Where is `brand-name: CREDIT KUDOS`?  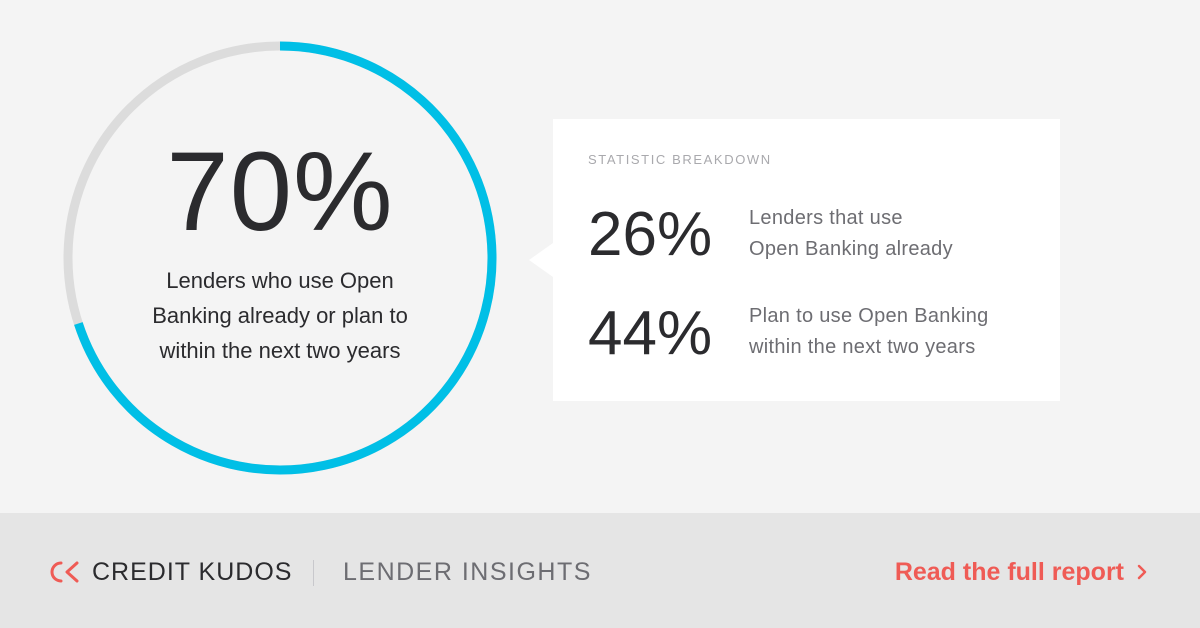 brand-name: CREDIT KUDOS is located at coordinates (192, 572).